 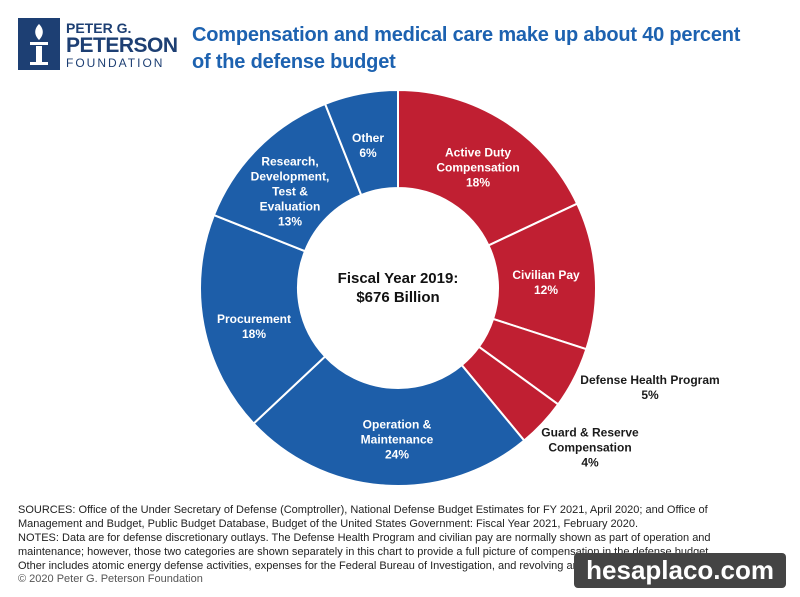 I want to click on logo-icon, so click(x=39, y=44).